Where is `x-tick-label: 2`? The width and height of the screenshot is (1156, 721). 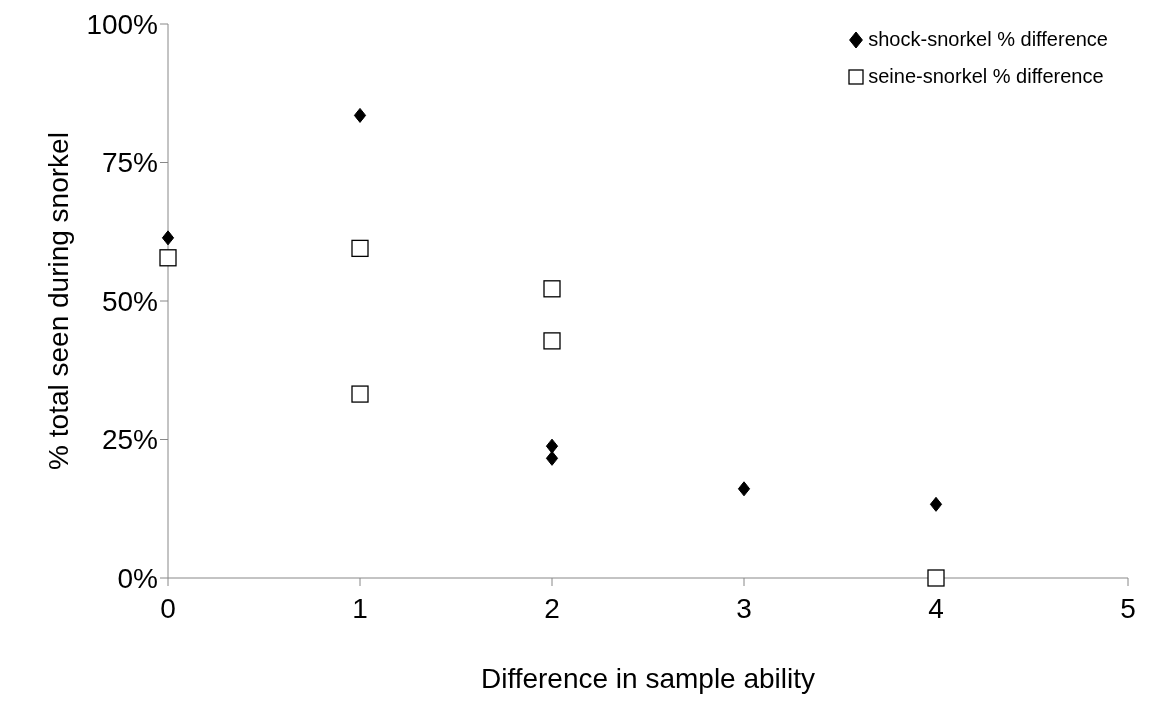
x-tick-label: 2 is located at coordinates (552, 608).